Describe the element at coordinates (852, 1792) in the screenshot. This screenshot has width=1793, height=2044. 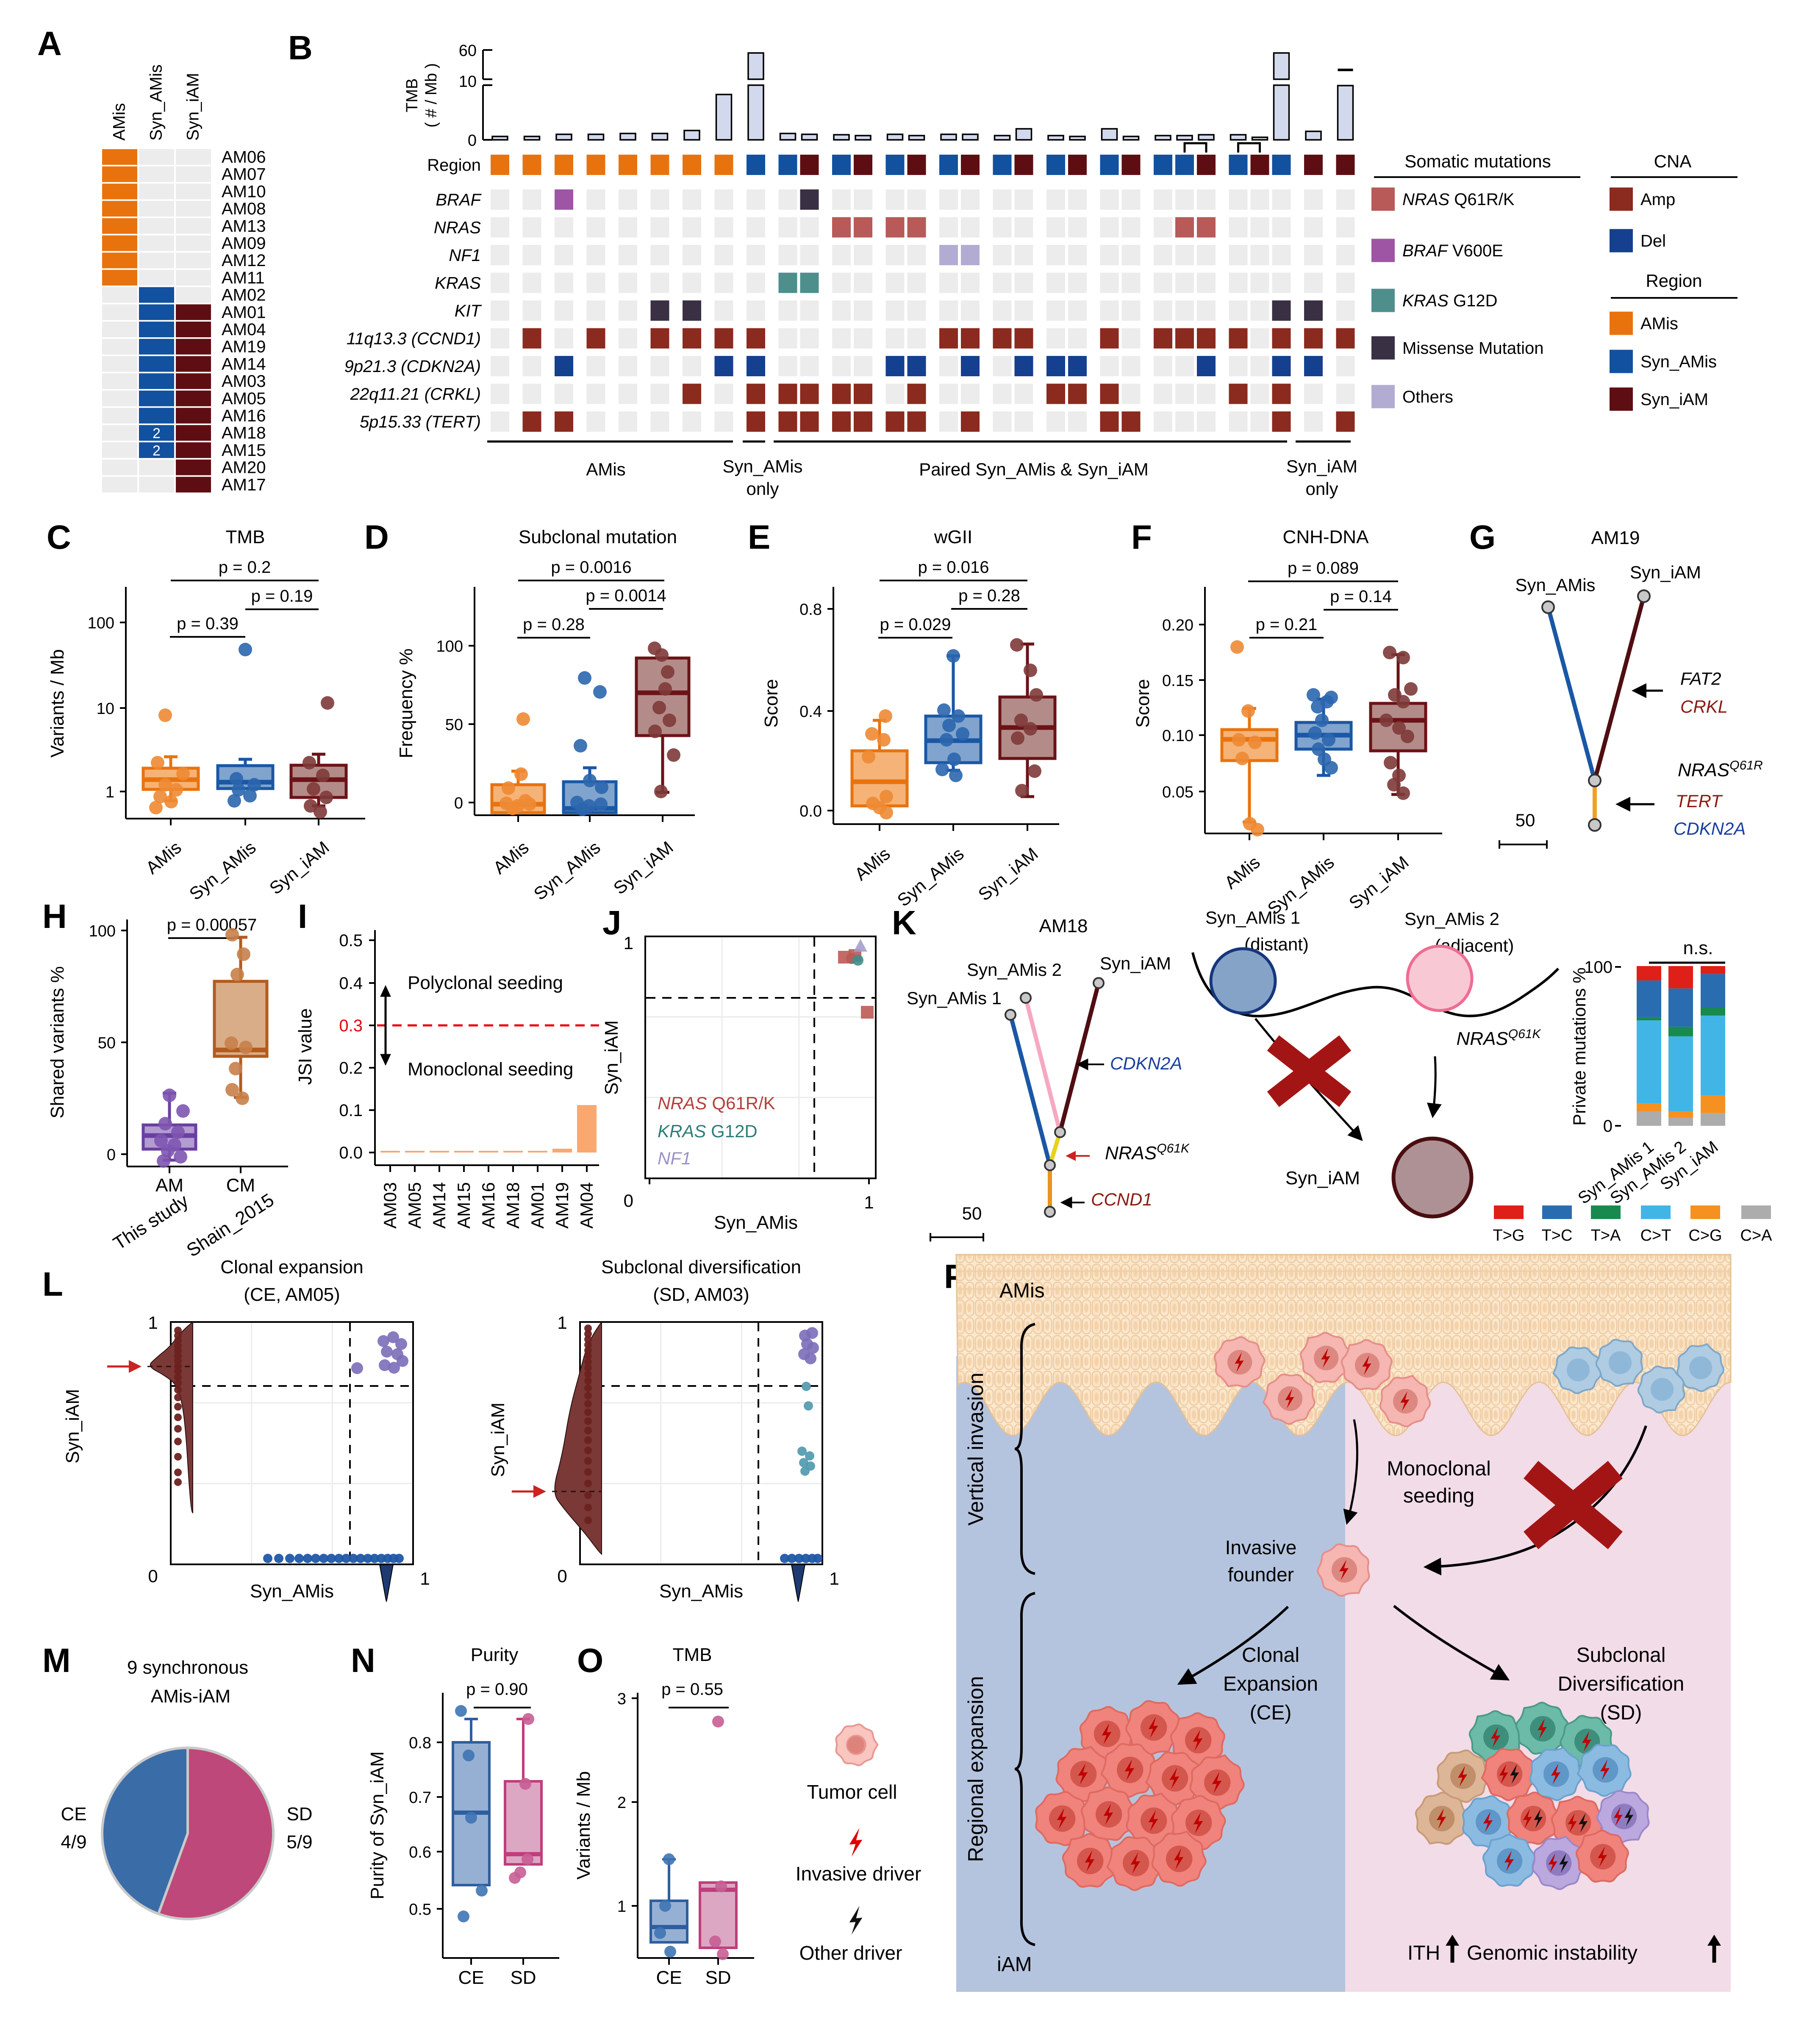
I see `svg-text: Tumor cell` at that location.